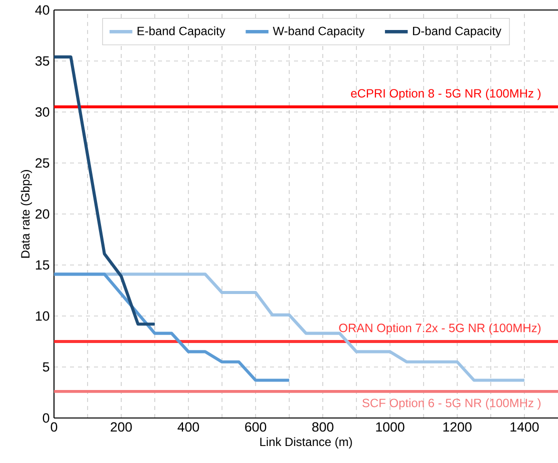 The image size is (558, 463). I want to click on ref-line-label: eCPRI Option 8 - 5G NR (100MHz ), so click(446, 94).